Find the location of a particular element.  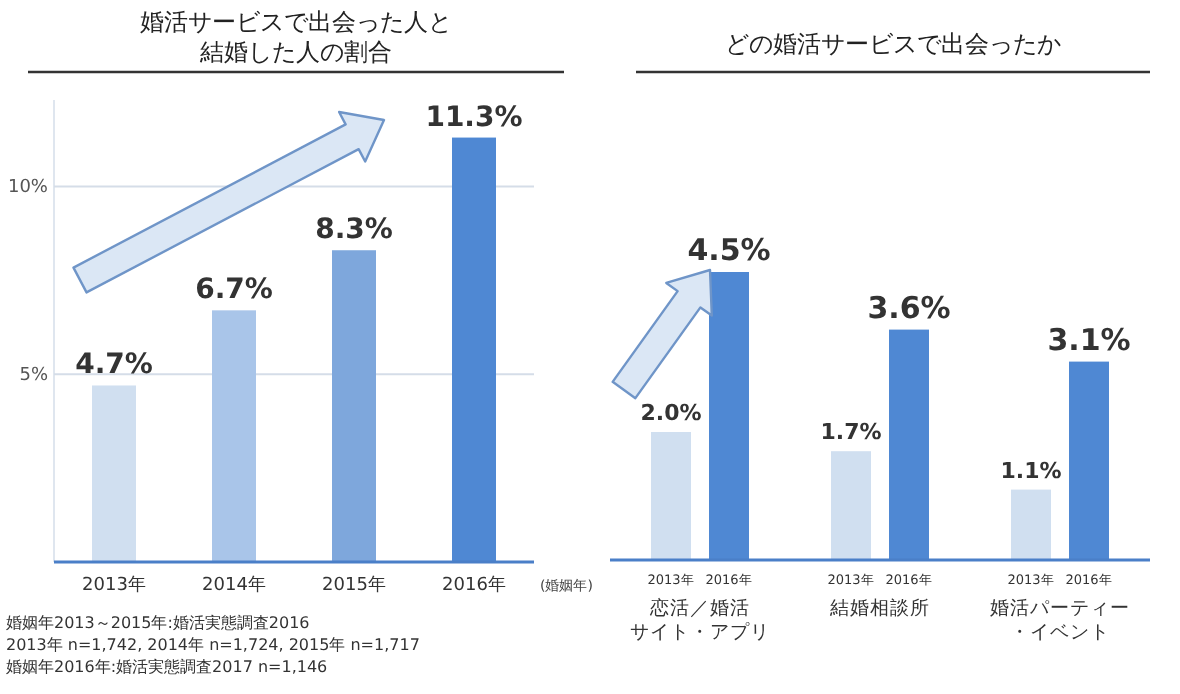

x-tick-label: 婚活パーティー・イベント is located at coordinates (1060, 620).